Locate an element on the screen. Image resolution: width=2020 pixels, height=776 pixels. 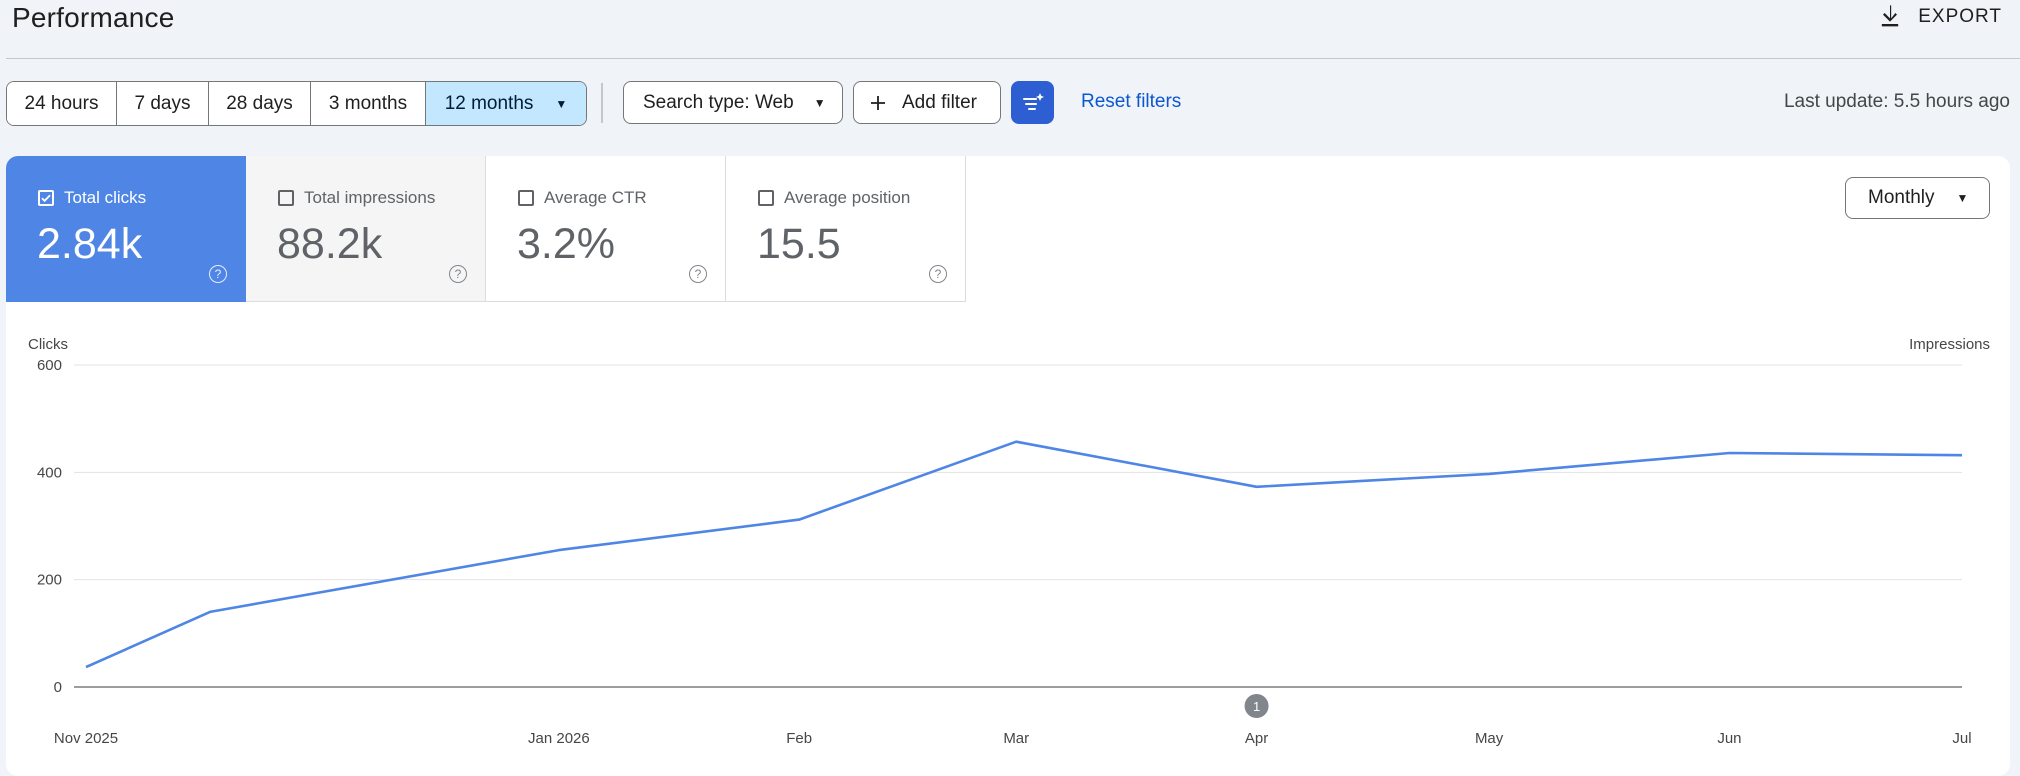
y-tick-label: 200 is located at coordinates (49, 580).